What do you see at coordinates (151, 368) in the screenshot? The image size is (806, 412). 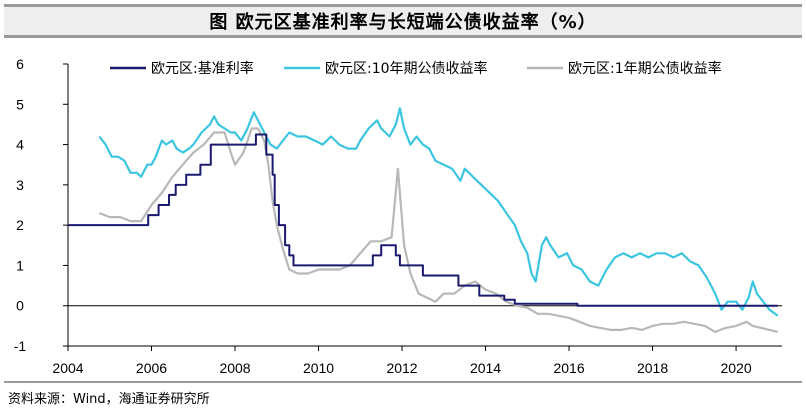 I see `x-tick-label: 2006` at bounding box center [151, 368].